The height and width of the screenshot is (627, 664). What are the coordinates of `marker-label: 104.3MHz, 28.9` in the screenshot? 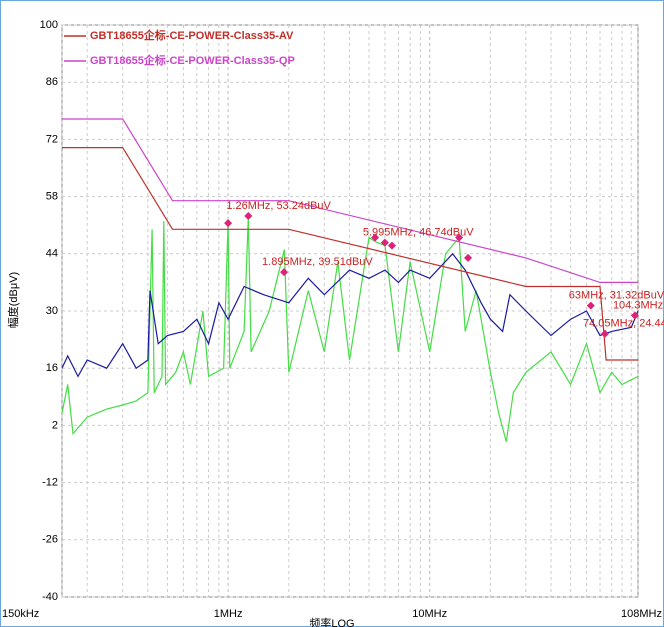 It's located at (638, 305).